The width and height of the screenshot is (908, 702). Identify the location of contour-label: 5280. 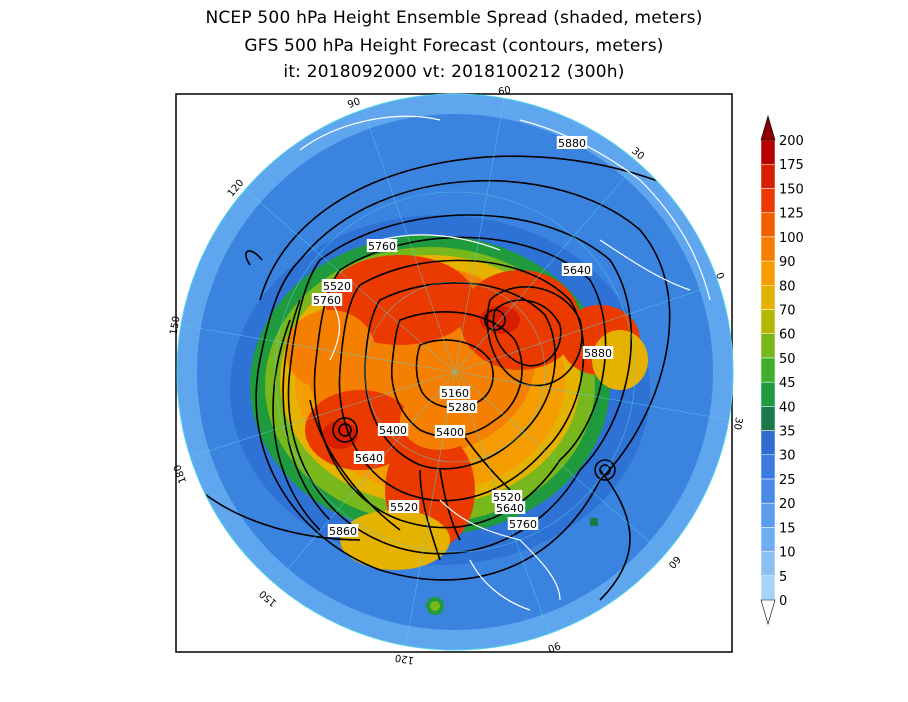
(462, 407).